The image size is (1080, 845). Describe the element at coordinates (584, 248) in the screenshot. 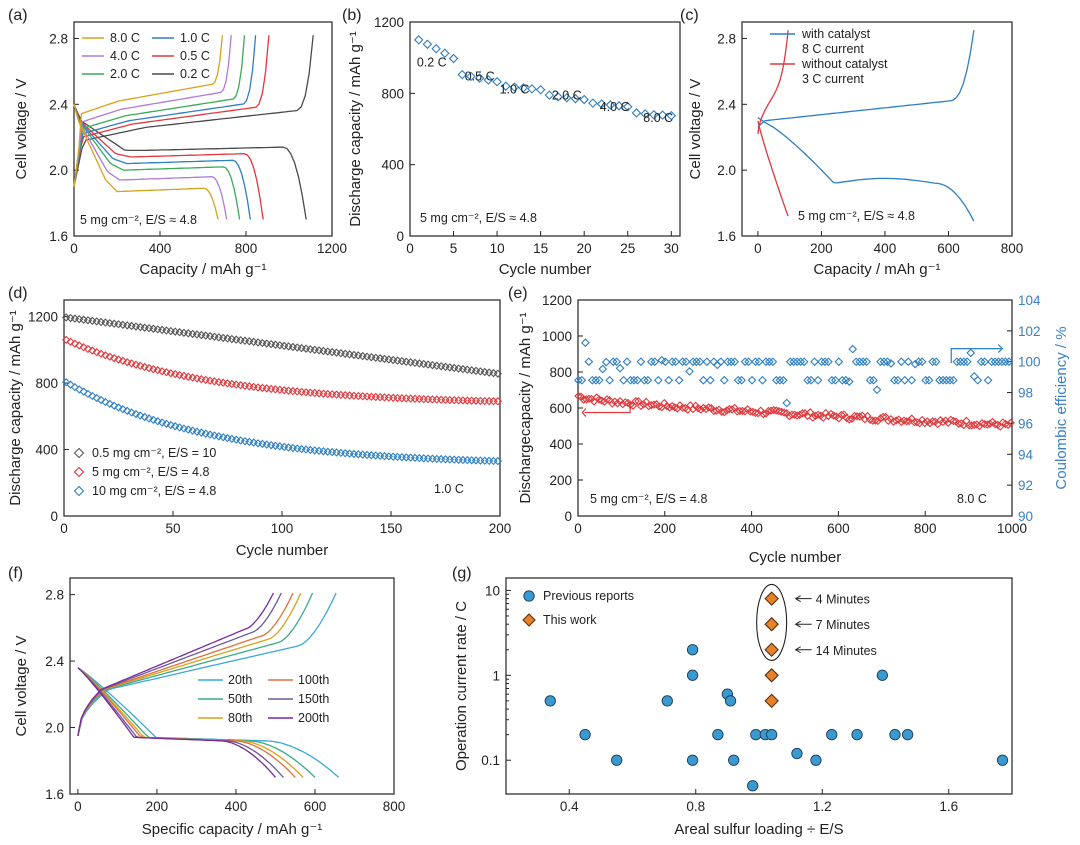

I see `panel-b-xtick-label: 20` at that location.